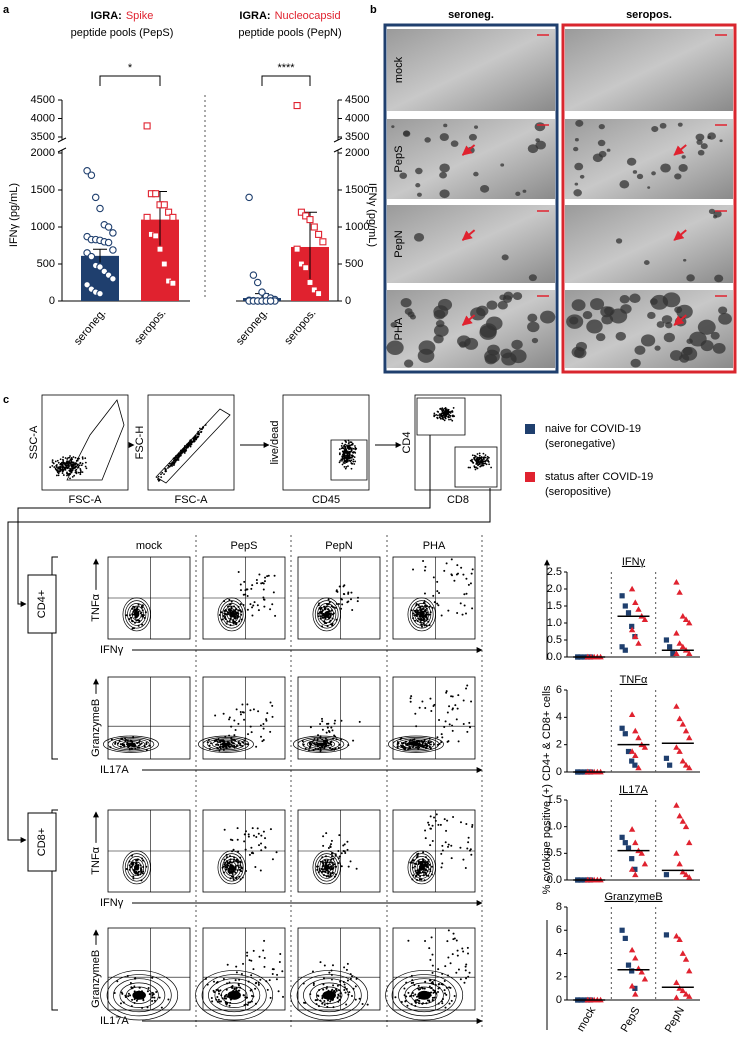  What do you see at coordinates (559, 690) in the screenshot?
I see `y-tick-label: 6` at bounding box center [559, 690].